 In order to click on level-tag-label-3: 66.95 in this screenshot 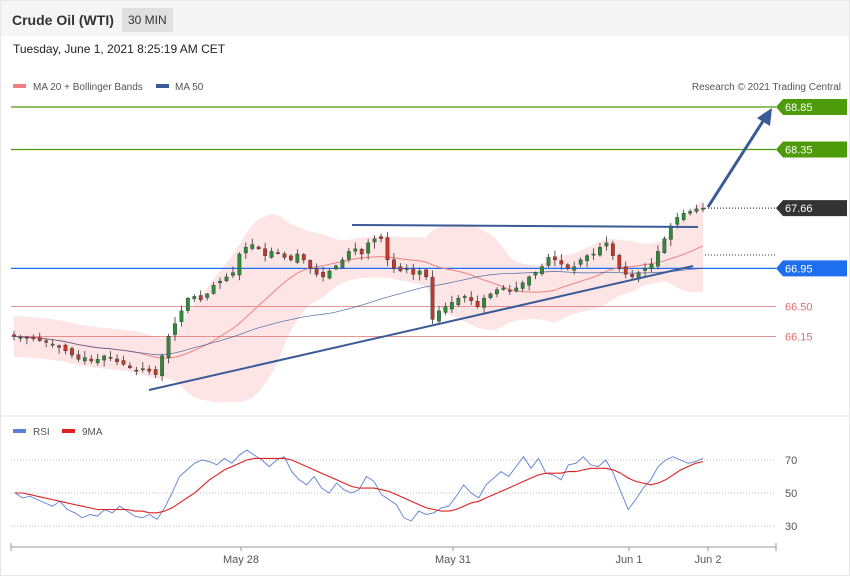, I will do `click(799, 269)`.